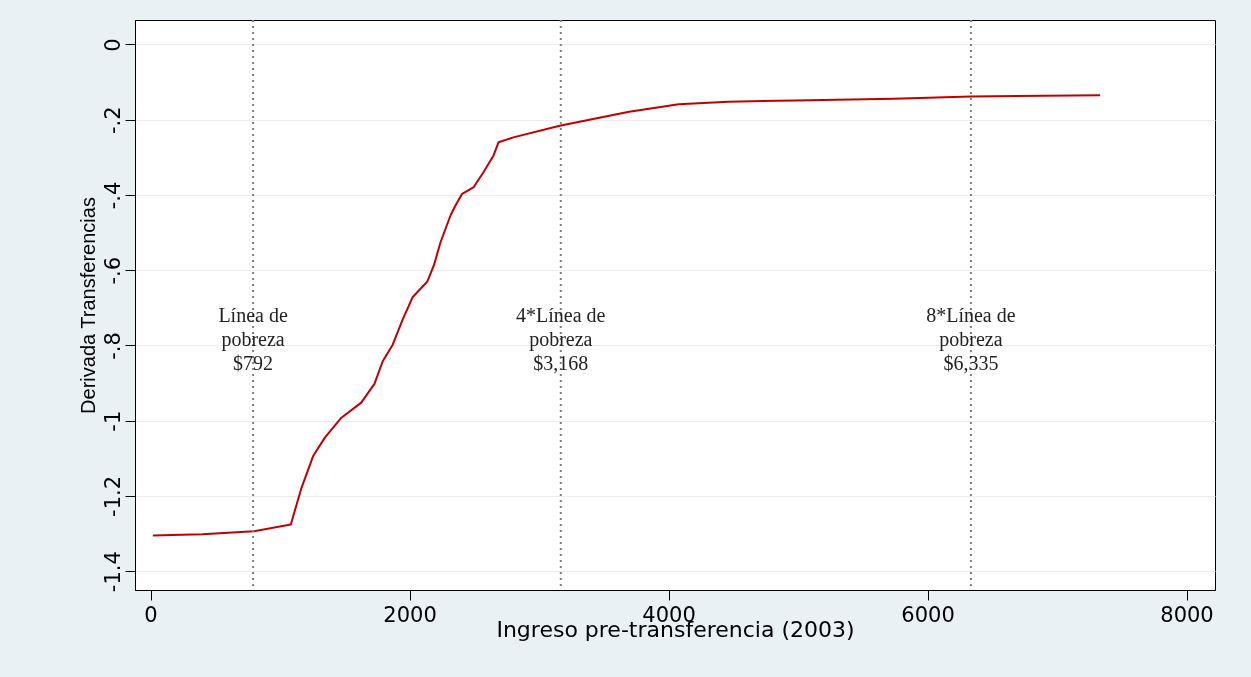  Describe the element at coordinates (112, 572) in the screenshot. I see `y-tick-label: -1.4` at that location.